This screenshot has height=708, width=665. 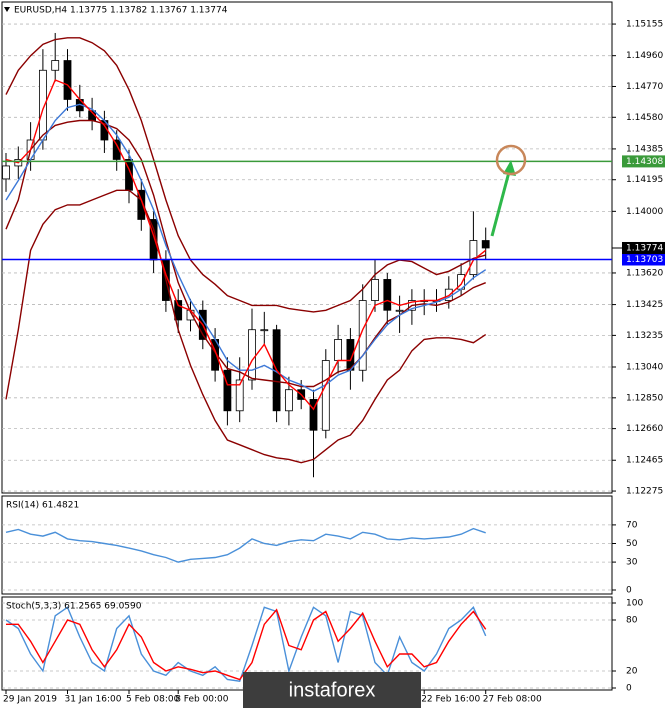 I want to click on x-tick-label: 22 Feb 16:00, so click(x=450, y=700).